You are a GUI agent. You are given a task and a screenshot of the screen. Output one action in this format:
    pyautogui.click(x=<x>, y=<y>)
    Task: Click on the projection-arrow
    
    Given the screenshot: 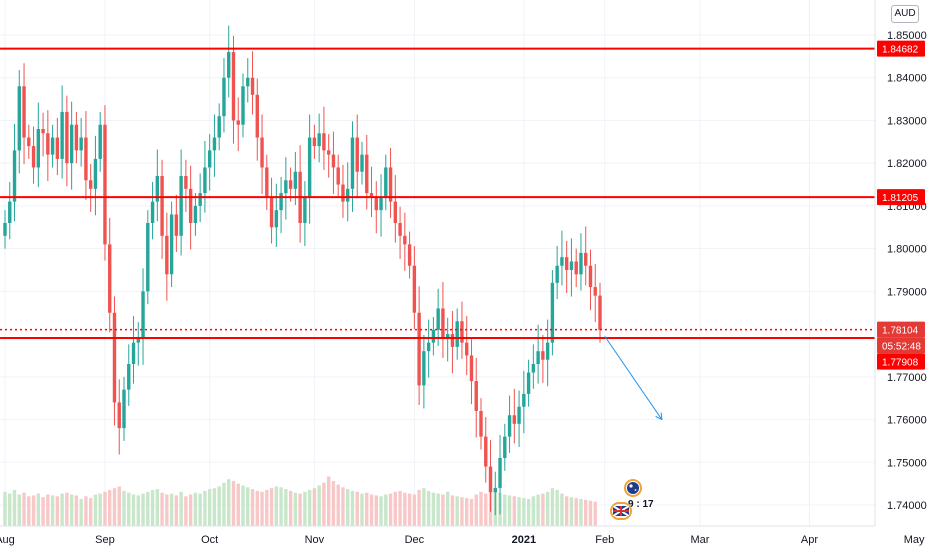 What is the action you would take?
    pyautogui.click(x=633, y=378)
    